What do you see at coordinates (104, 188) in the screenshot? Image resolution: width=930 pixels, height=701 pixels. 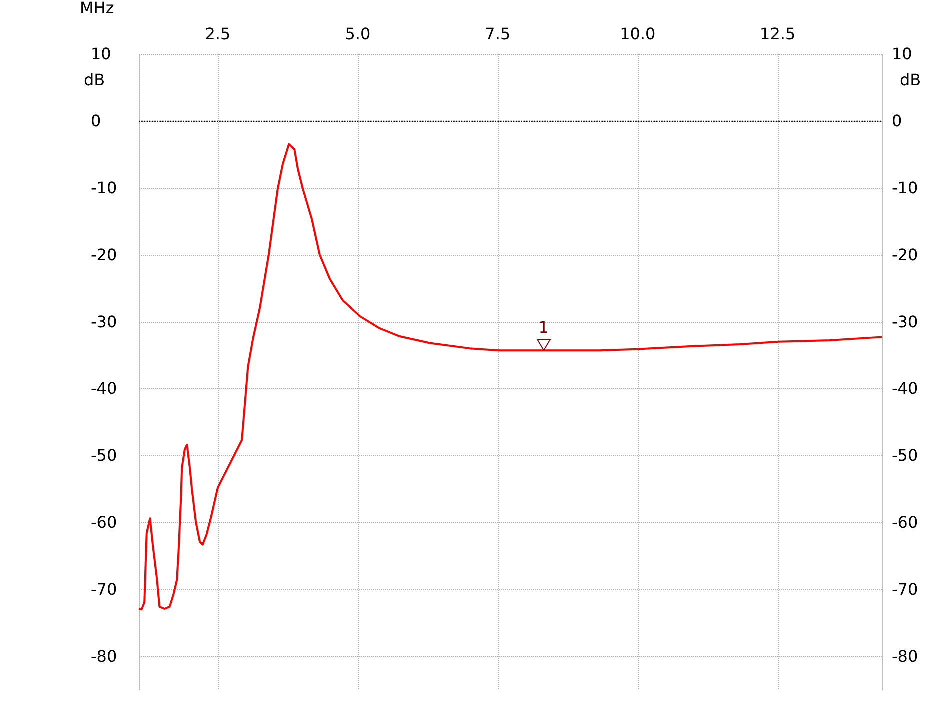 I see `y-tick-label: -10` at bounding box center [104, 188].